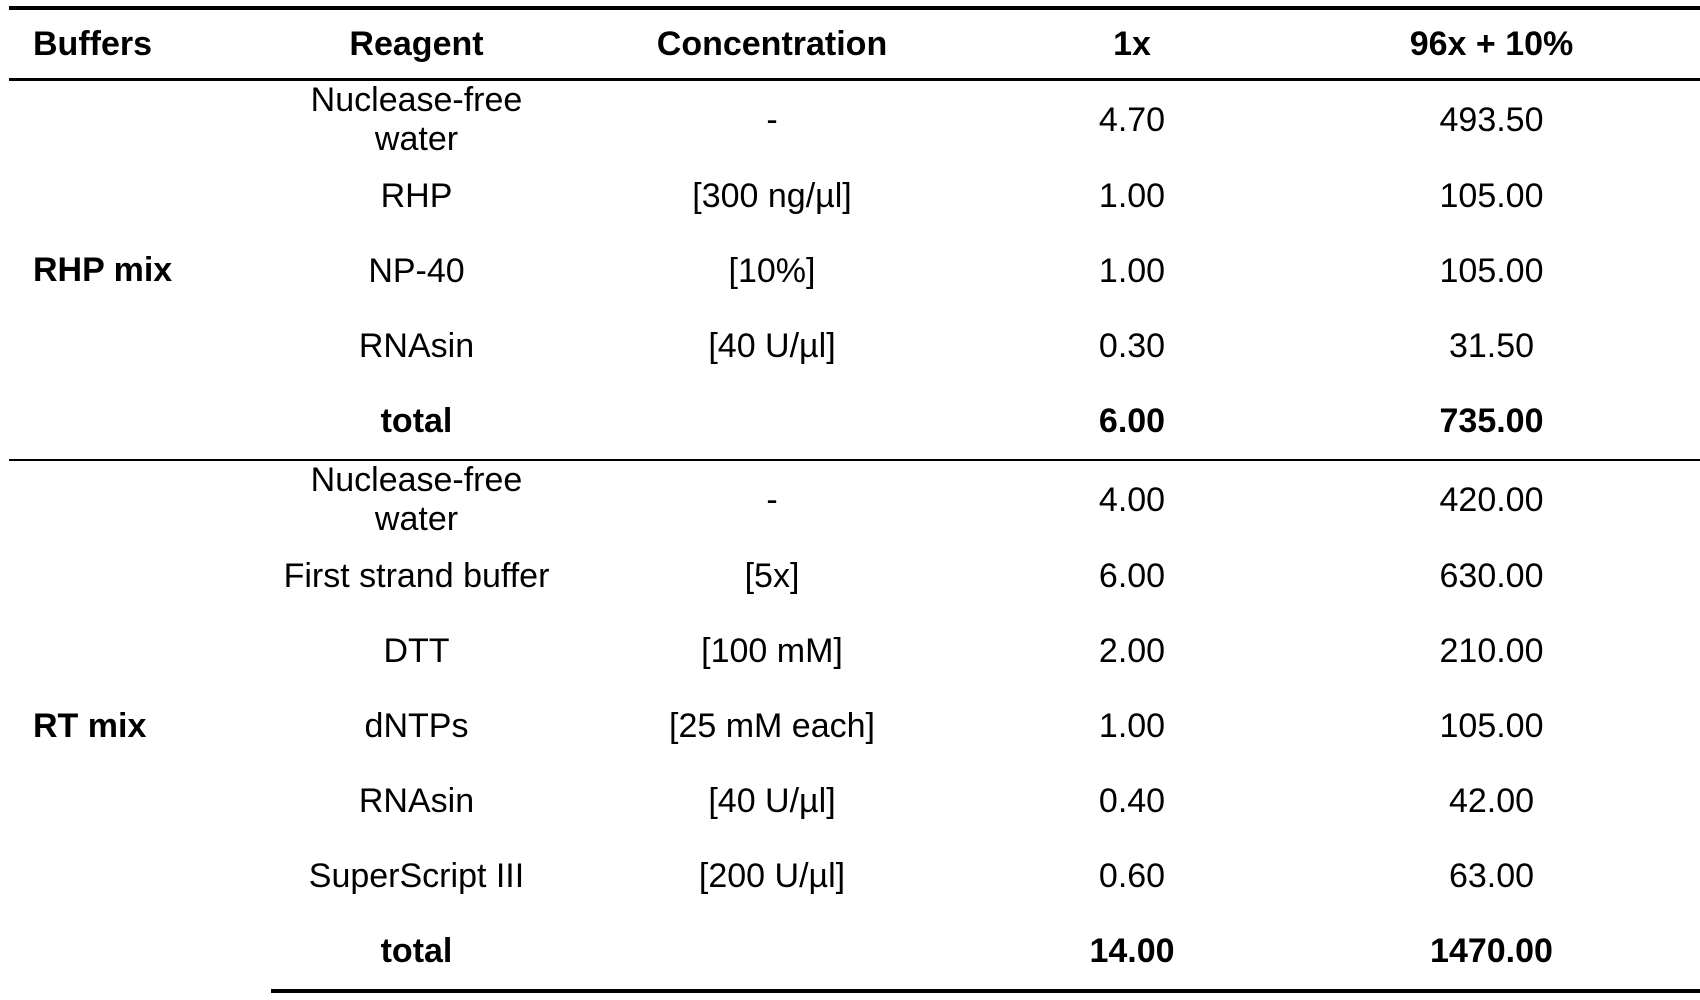  I want to click on table-row: RNAsin [40 U/µl] 0.40 42.00, so click(854, 801).